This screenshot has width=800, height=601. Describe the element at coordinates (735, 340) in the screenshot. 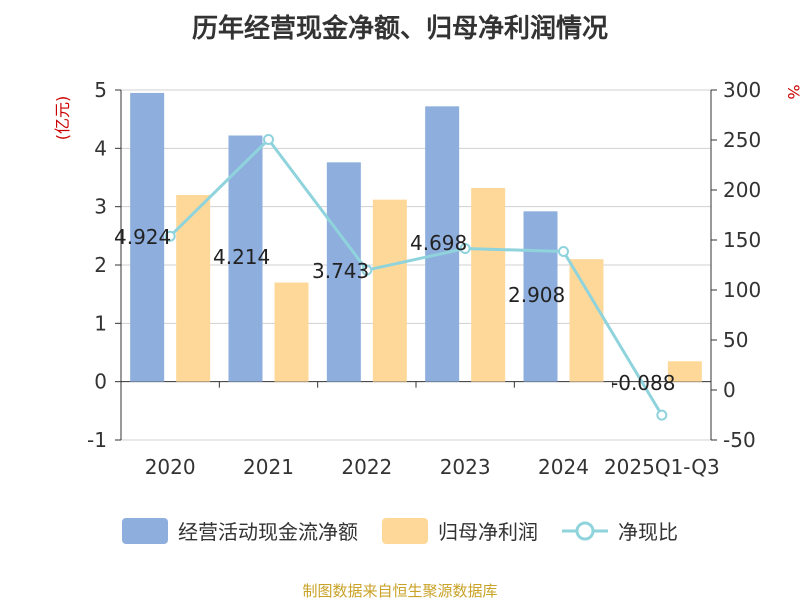

I see `y-tick-label-right-2: 50` at that location.